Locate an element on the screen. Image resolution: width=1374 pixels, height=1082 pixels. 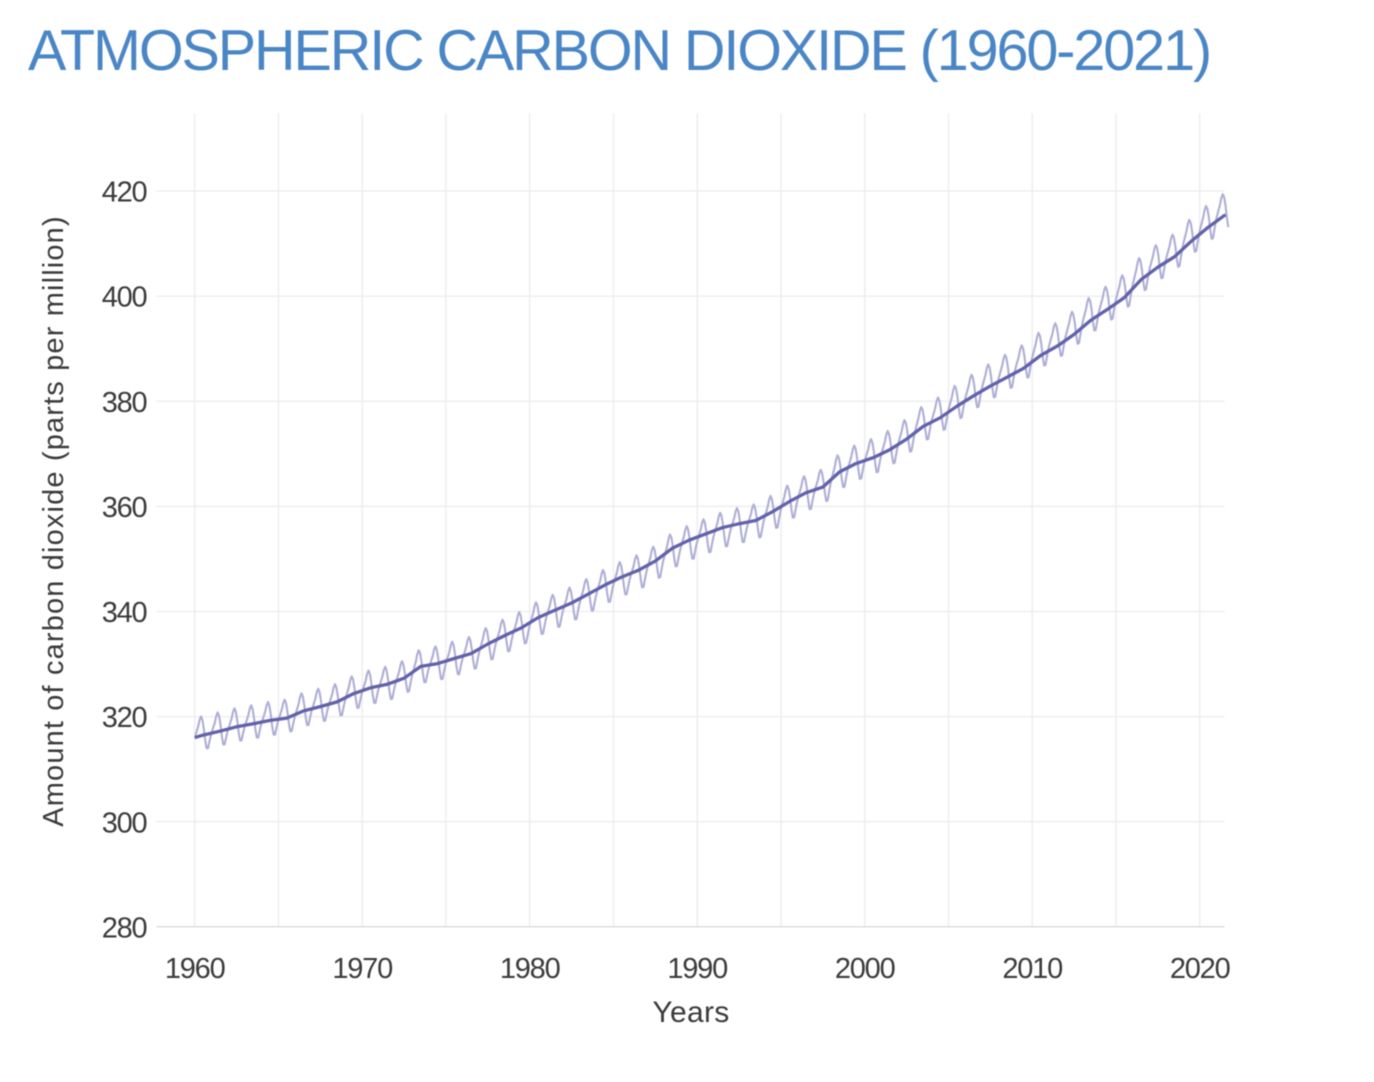
svg-text: 320 is located at coordinates (124, 718).